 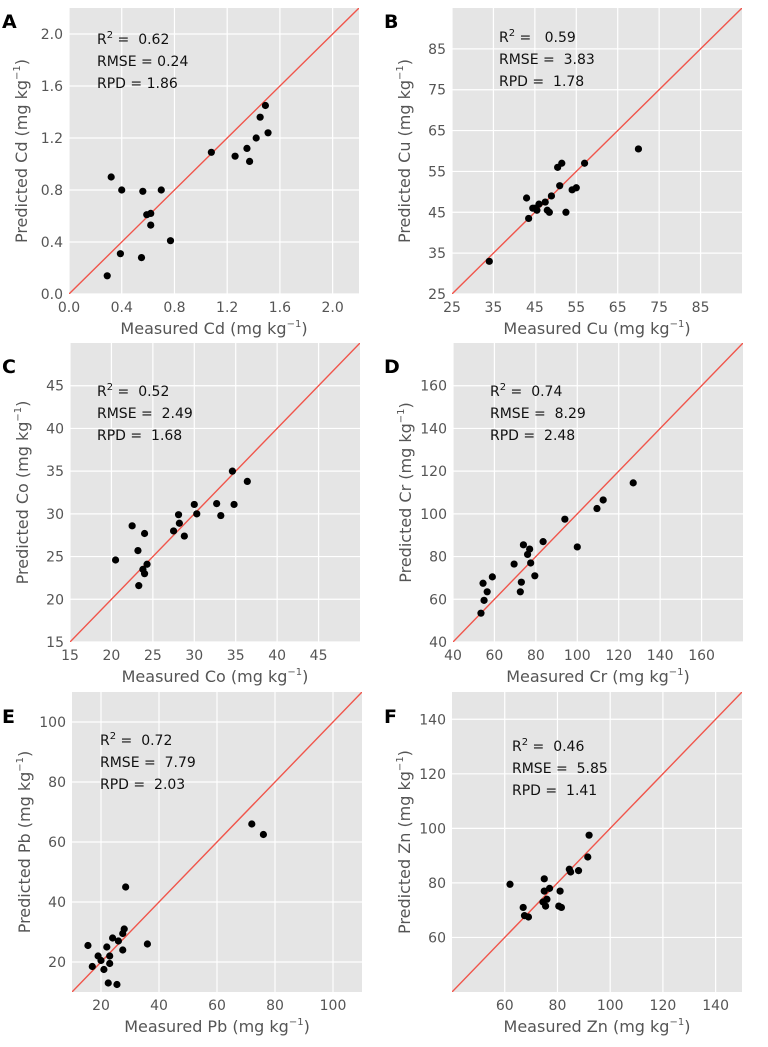 What do you see at coordinates (390, 717) in the screenshot?
I see `panel-letter: F` at bounding box center [390, 717].